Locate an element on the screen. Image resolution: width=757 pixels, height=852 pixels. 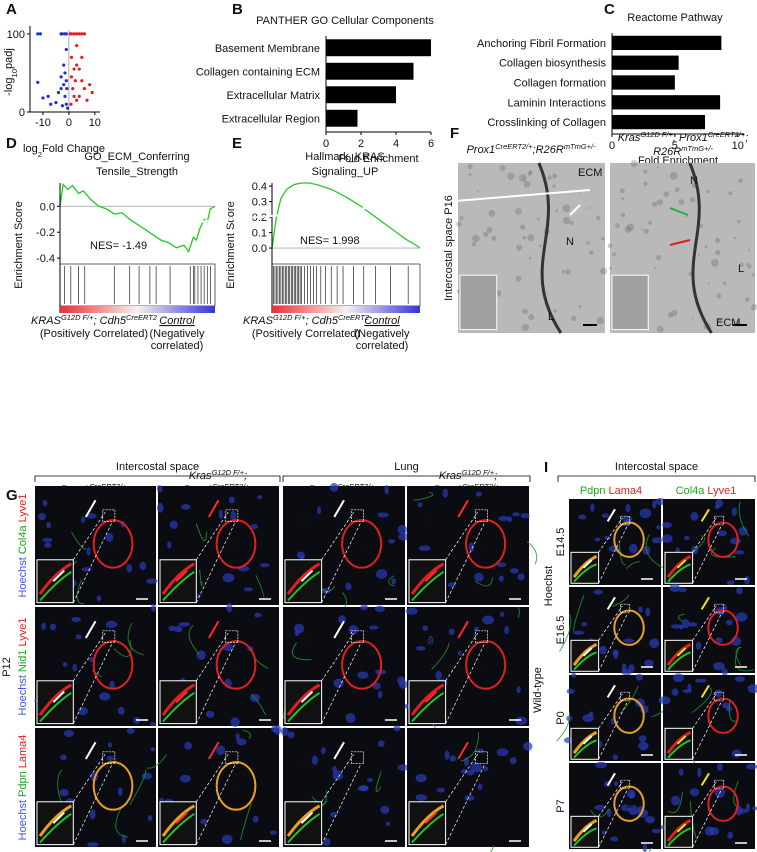
category-label: Crosslinking of Collagen is located at coordinates (546, 123).